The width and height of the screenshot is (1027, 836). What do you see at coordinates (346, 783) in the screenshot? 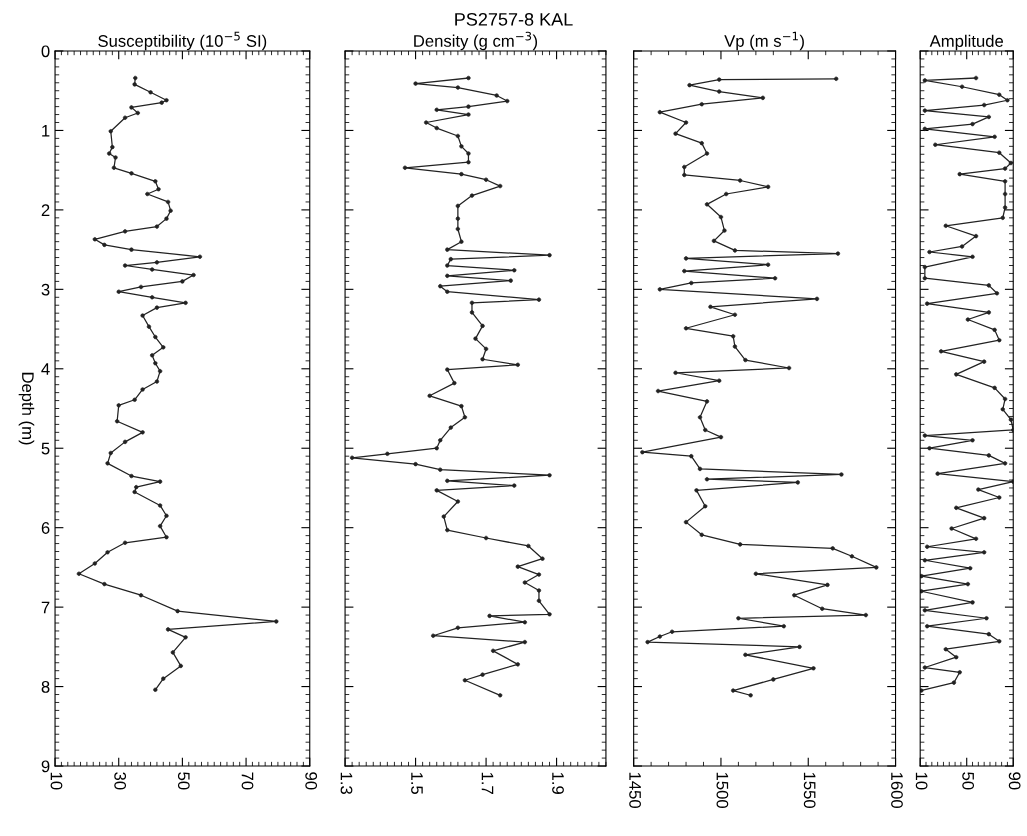
I see `x-tick-label: 1.3` at bounding box center [346, 783].